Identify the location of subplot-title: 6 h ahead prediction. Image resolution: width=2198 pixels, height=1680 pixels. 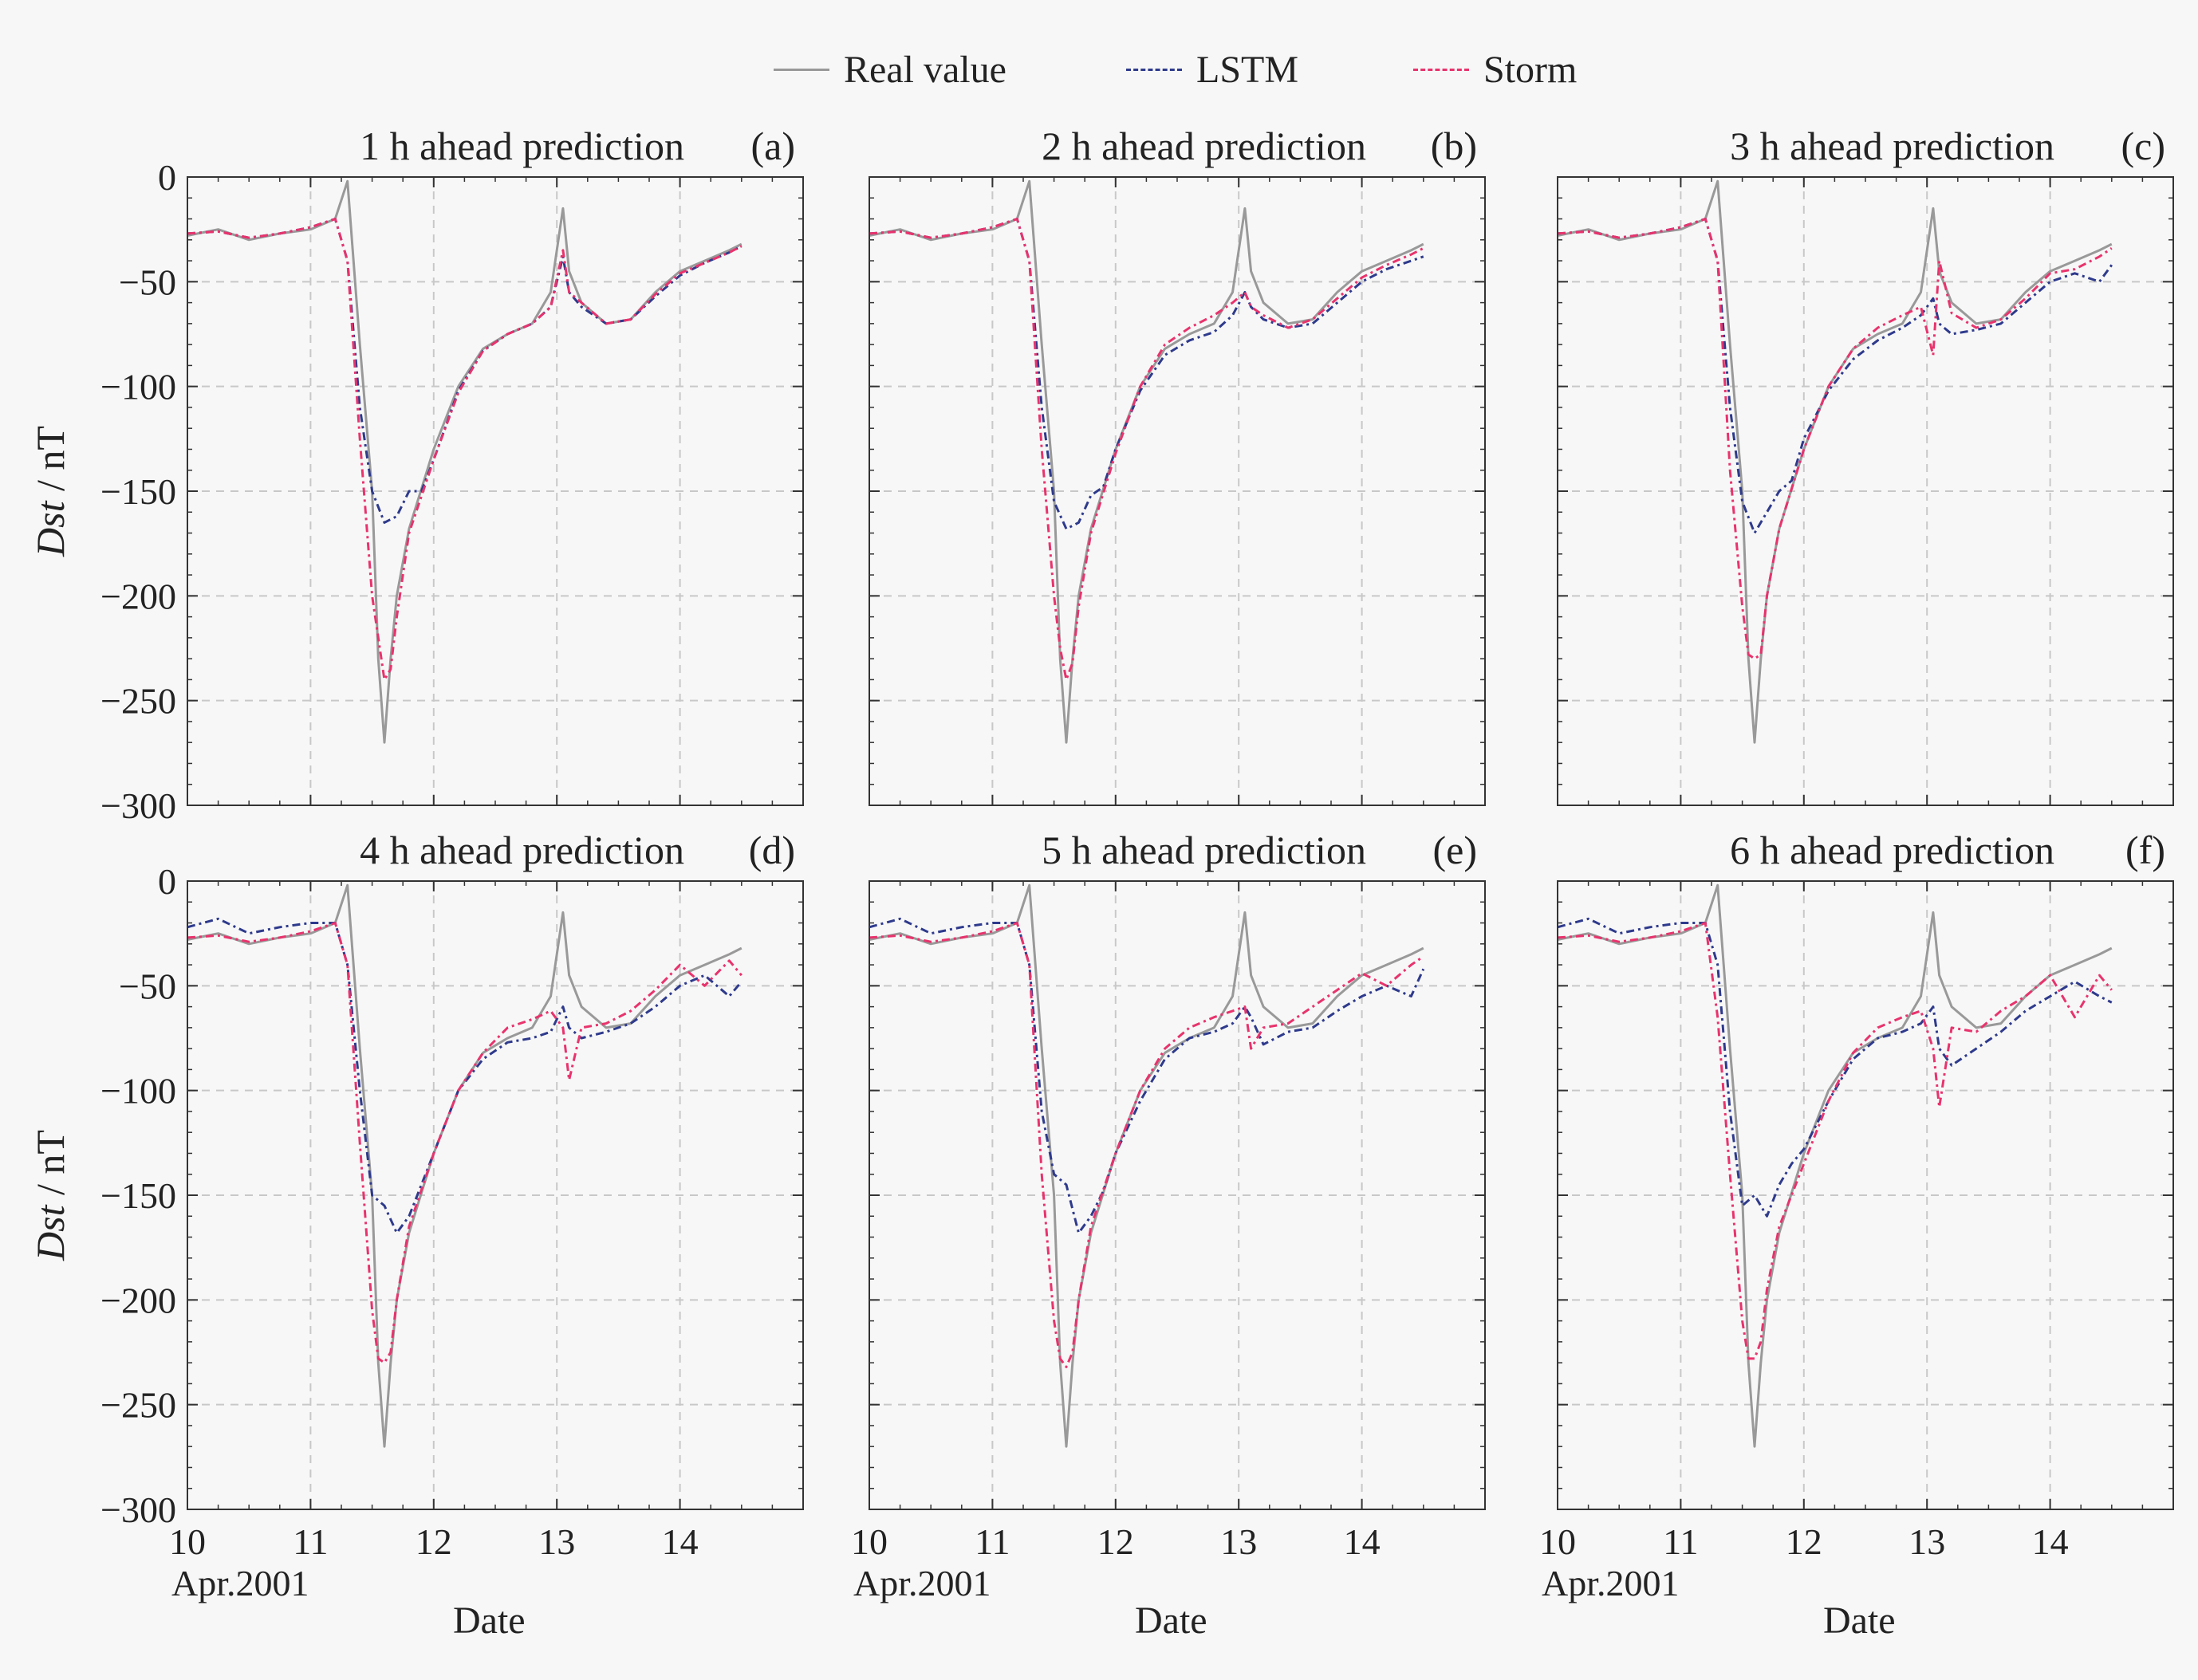
(1892, 850).